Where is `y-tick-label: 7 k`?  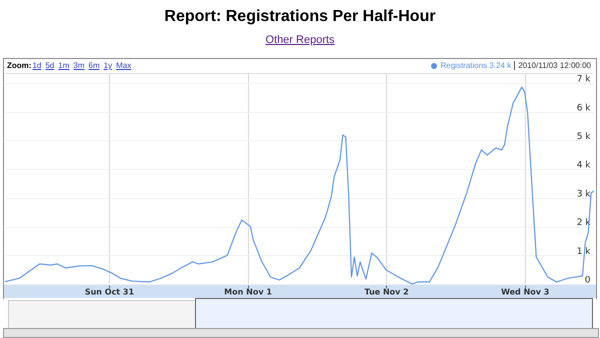
y-tick-label: 7 k is located at coordinates (584, 79).